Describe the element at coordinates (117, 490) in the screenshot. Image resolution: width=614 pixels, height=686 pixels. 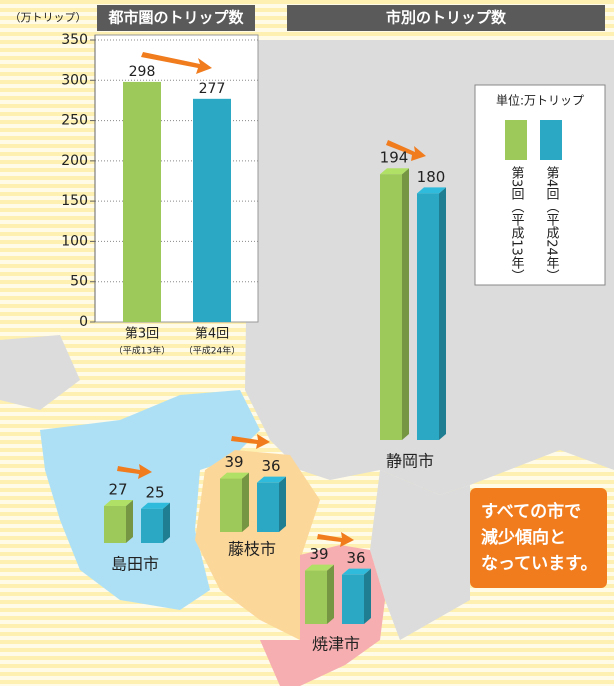
I see `data-label: 27` at that location.